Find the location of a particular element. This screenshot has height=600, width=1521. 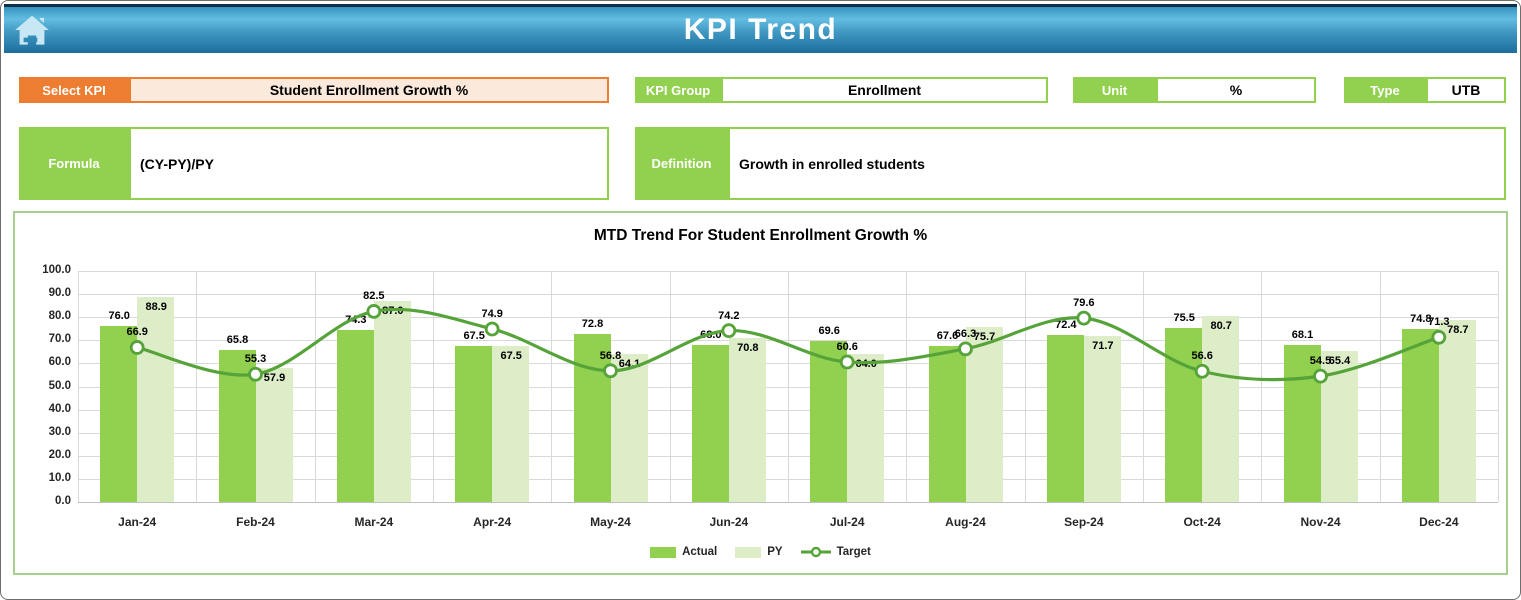

x-axis-tick-label: Sep-24 is located at coordinates (1084, 522).